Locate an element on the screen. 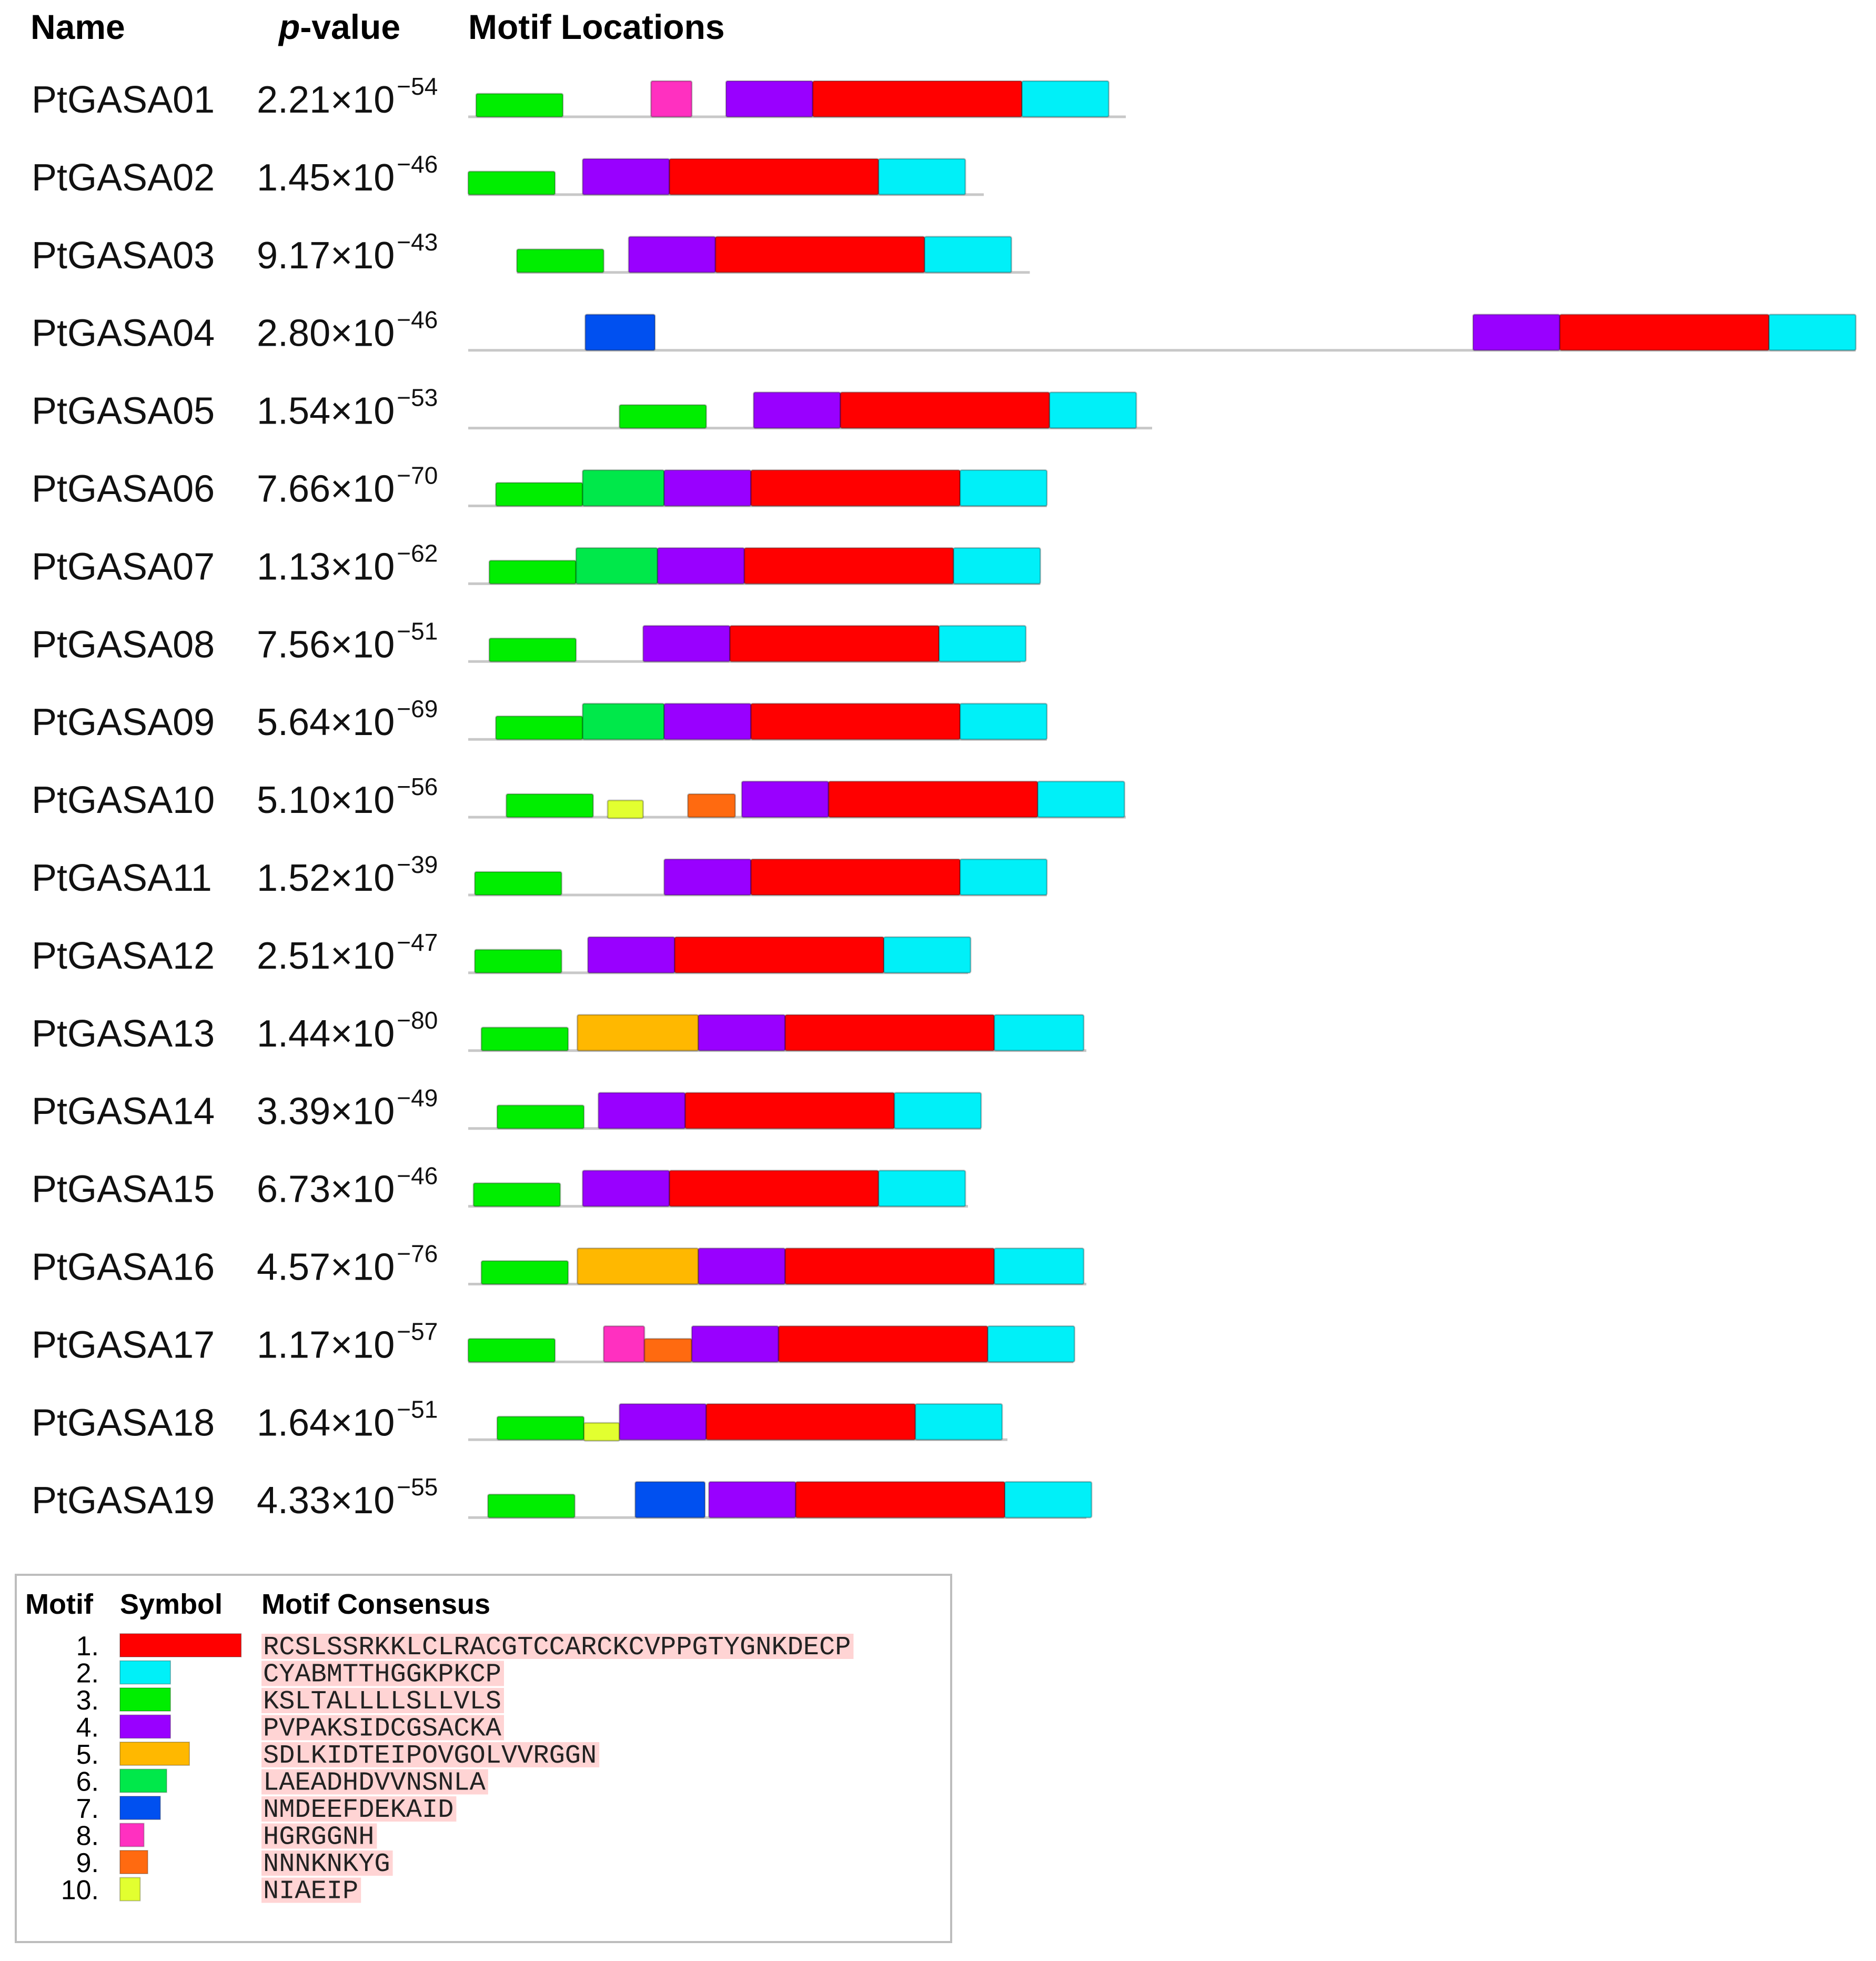 The height and width of the screenshot is (1961, 1876). sequence-pvalue: 6.73×10⁻⁴⁶ is located at coordinates (348, 1186).